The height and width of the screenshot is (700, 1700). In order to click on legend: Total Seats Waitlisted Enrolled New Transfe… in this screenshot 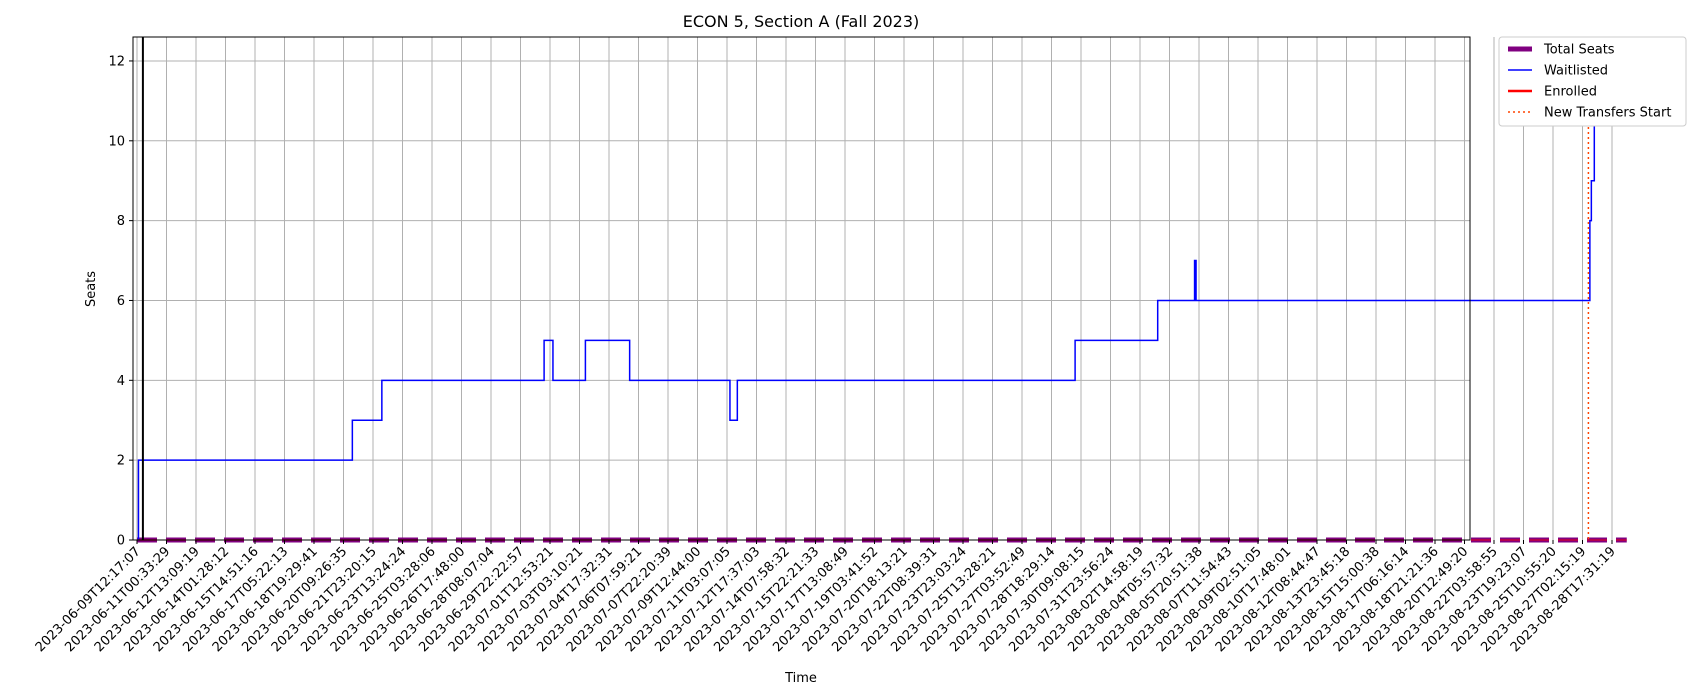, I will do `click(1592, 81)`.